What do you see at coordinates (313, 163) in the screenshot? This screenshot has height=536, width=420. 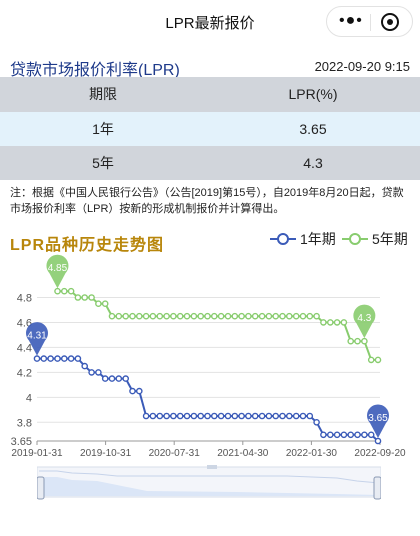 I see `rate-cell: 4.3` at bounding box center [313, 163].